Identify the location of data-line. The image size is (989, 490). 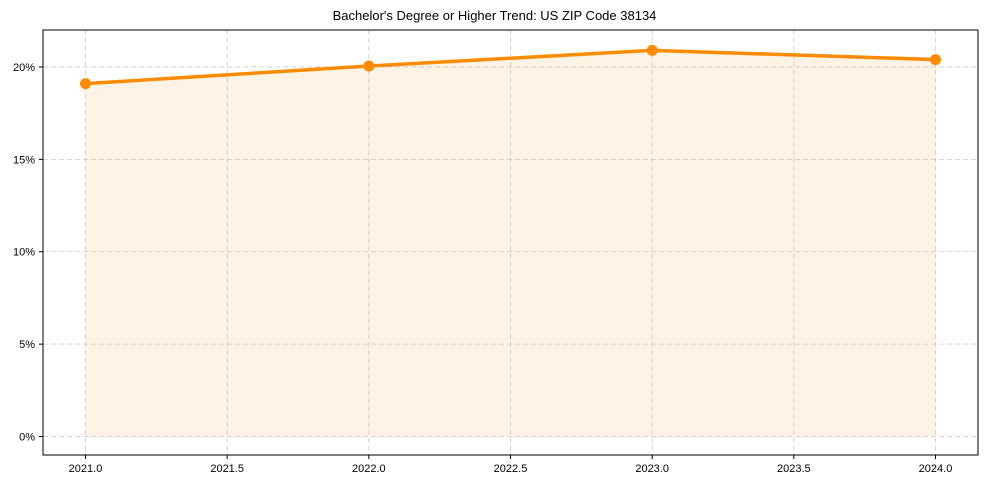
(510, 67).